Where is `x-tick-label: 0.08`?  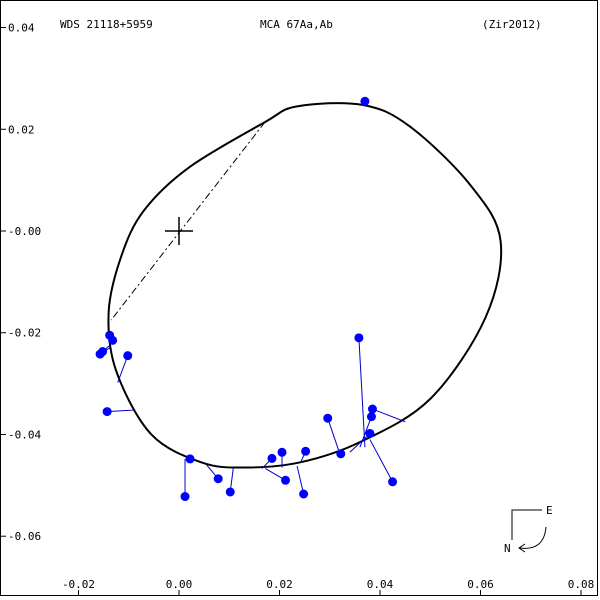
x-tick-label: 0.08 is located at coordinates (581, 584).